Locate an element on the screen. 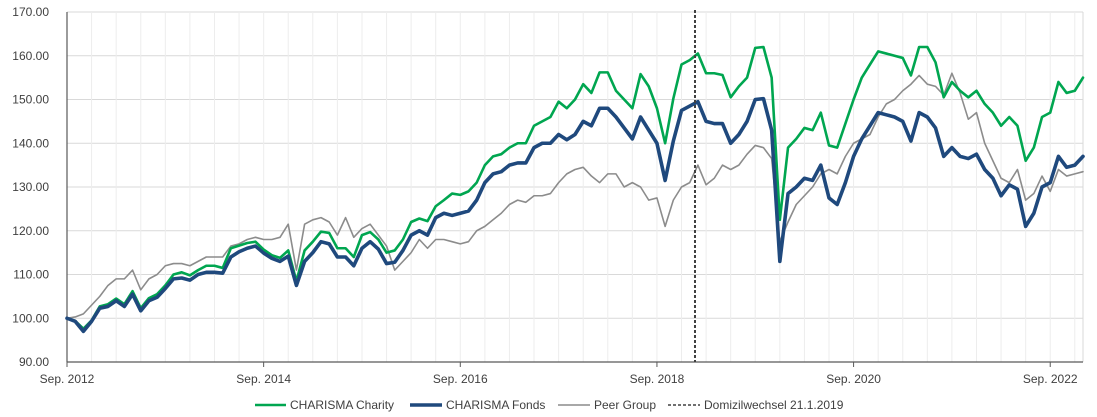  legend-label-charity: CHARISMA Charity is located at coordinates (342, 405).